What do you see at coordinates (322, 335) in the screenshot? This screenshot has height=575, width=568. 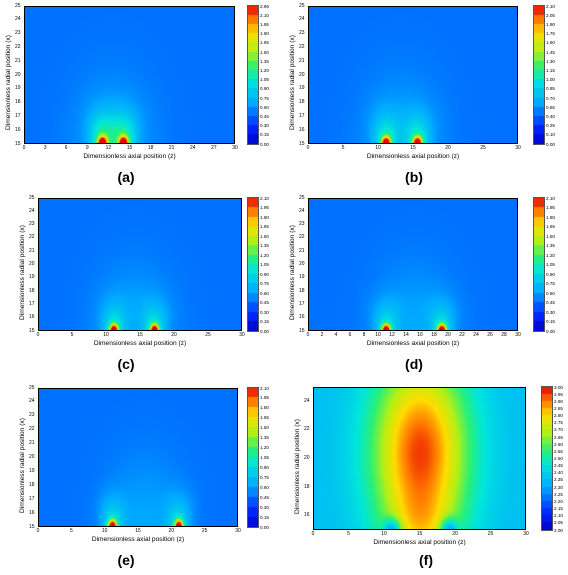 I see `x-tick-label: 2` at bounding box center [322, 335].